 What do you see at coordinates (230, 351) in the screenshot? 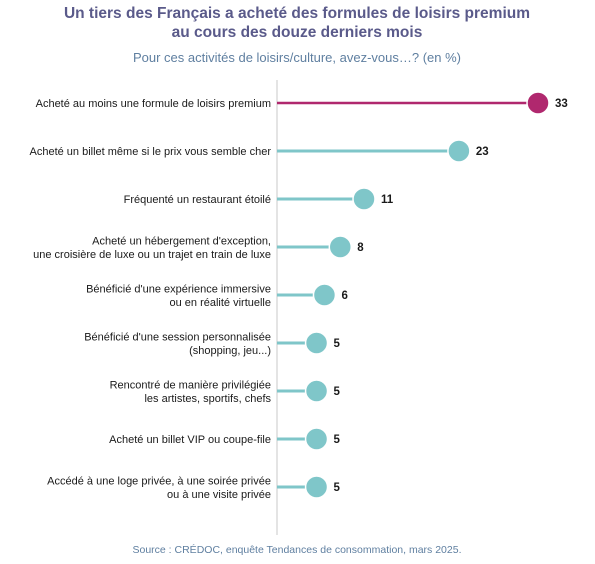
I see `category-label: (shopping, jeu...)` at bounding box center [230, 351].